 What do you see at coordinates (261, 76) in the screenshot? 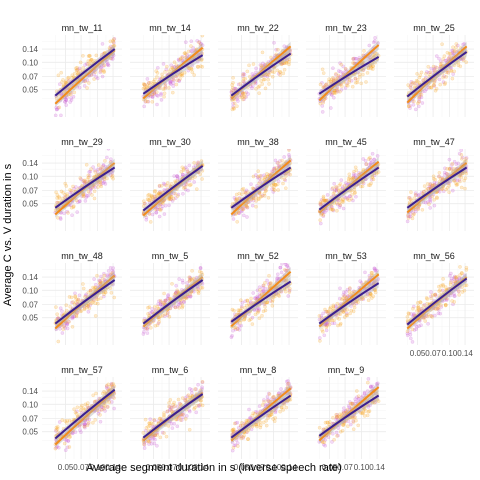
I see `plot-area` at bounding box center [261, 76].